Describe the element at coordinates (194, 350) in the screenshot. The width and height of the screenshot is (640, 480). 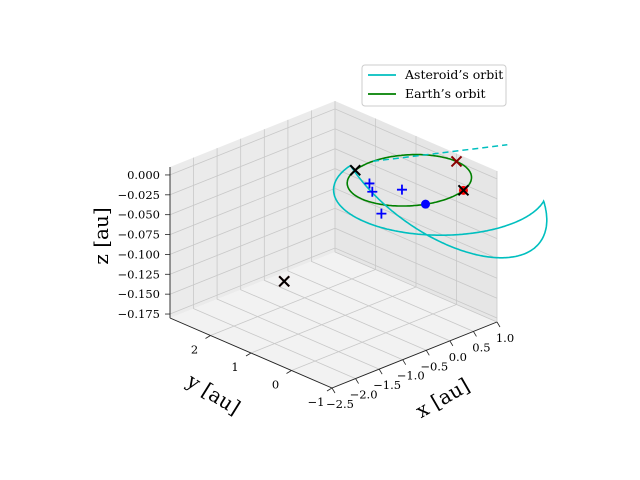
I see `y-tick-label-3: 2` at that location.